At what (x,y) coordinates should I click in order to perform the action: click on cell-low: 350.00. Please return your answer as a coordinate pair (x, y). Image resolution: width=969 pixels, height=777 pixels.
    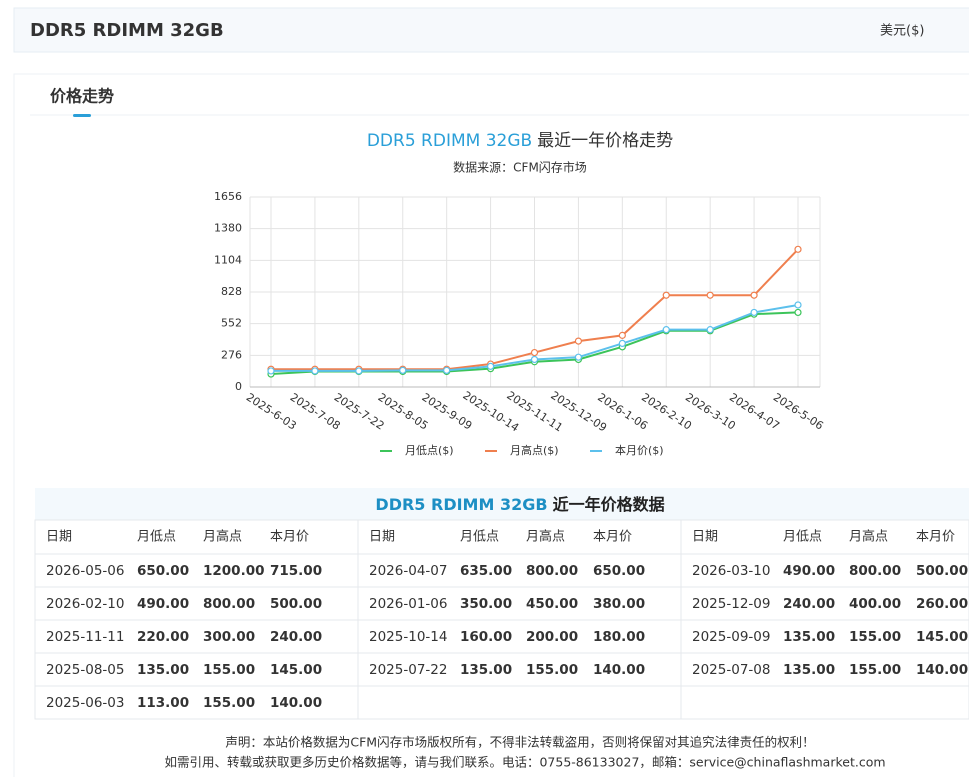
    Looking at the image, I should click on (486, 604).